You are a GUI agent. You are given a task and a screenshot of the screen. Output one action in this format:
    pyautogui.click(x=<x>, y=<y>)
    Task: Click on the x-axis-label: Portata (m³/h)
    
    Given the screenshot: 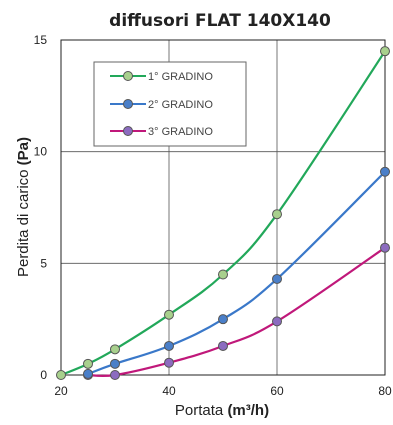 What is the action you would take?
    pyautogui.click(x=222, y=410)
    